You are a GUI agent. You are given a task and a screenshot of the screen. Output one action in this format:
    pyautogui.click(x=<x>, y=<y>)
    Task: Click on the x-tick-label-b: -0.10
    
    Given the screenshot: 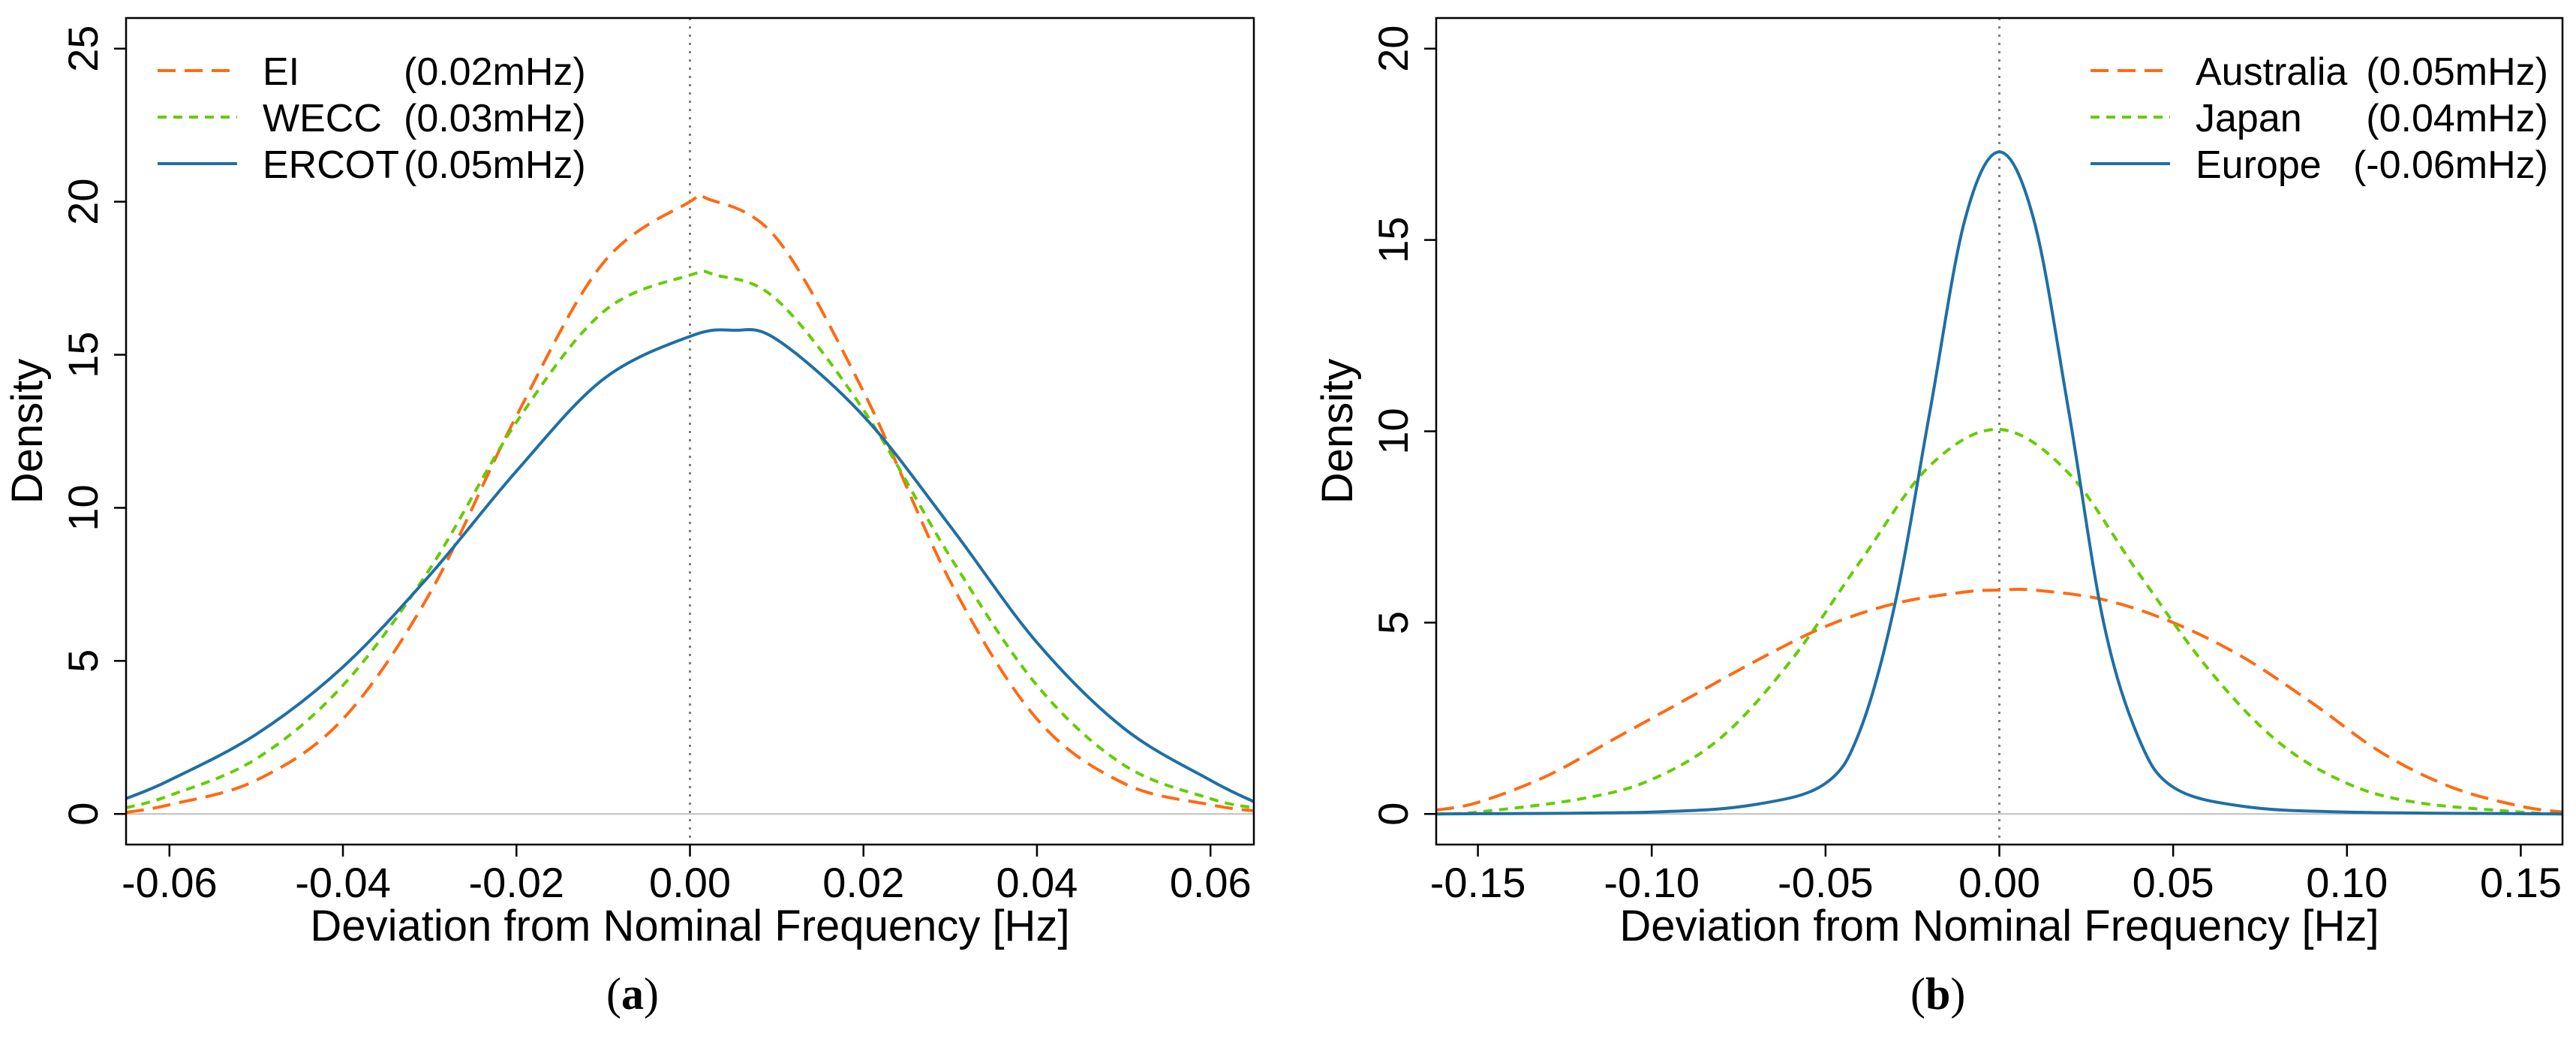 What is the action you would take?
    pyautogui.click(x=1652, y=882)
    